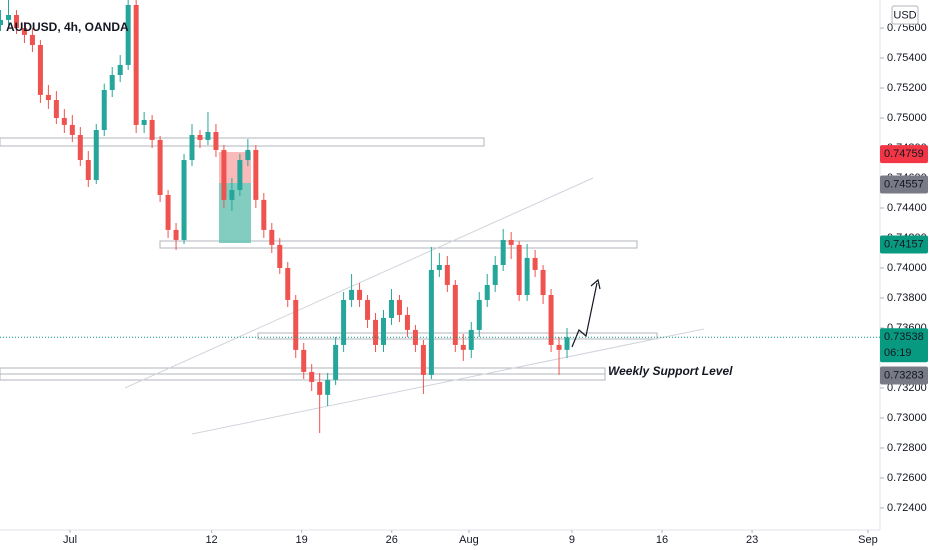  Describe the element at coordinates (898, 353) in the screenshot. I see `countdown: 06:19` at that location.